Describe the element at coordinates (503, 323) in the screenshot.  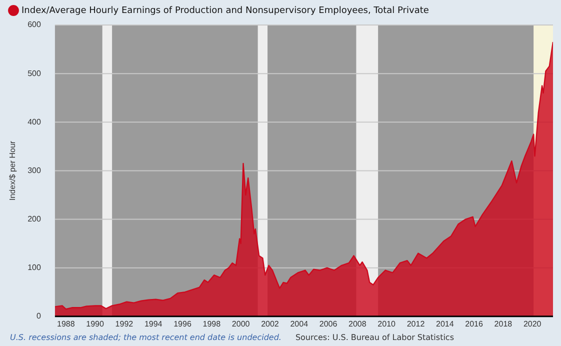
I see `x-tick-label: 2018` at that location.